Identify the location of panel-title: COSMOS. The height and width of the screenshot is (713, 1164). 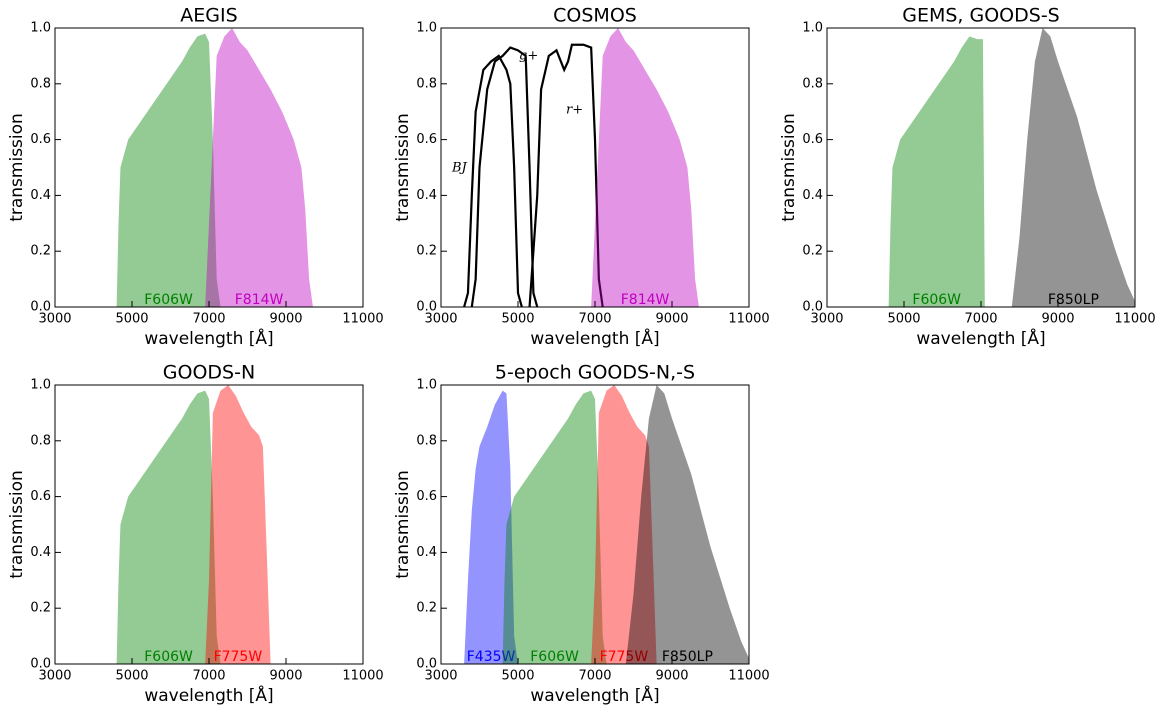
(595, 16).